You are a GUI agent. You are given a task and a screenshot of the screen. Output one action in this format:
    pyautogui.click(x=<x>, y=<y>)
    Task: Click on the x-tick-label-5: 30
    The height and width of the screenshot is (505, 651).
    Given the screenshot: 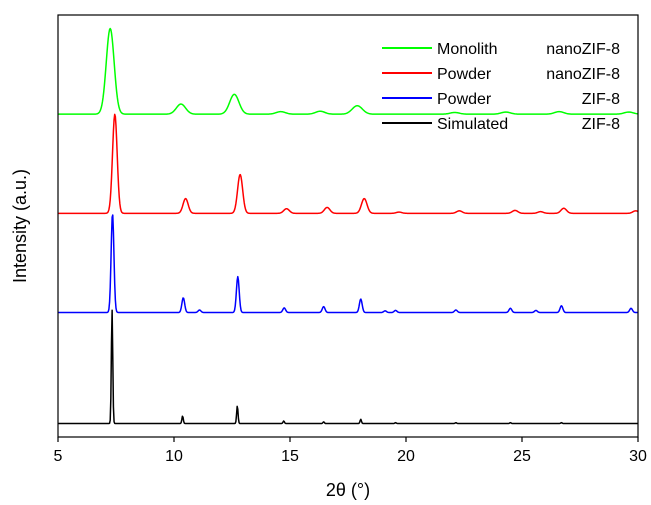 What is the action you would take?
    pyautogui.click(x=638, y=456)
    